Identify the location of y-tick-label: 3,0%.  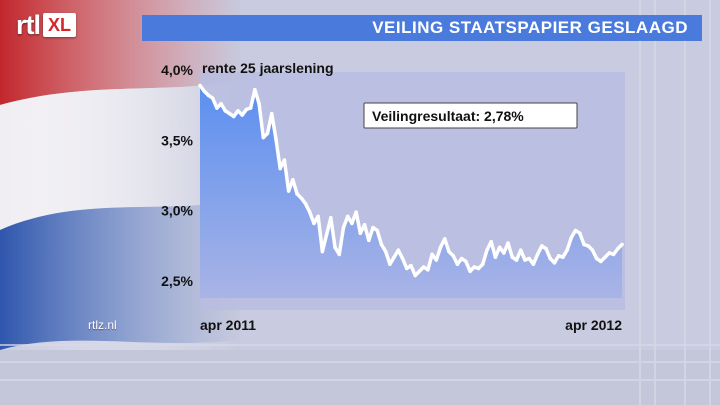
(177, 211).